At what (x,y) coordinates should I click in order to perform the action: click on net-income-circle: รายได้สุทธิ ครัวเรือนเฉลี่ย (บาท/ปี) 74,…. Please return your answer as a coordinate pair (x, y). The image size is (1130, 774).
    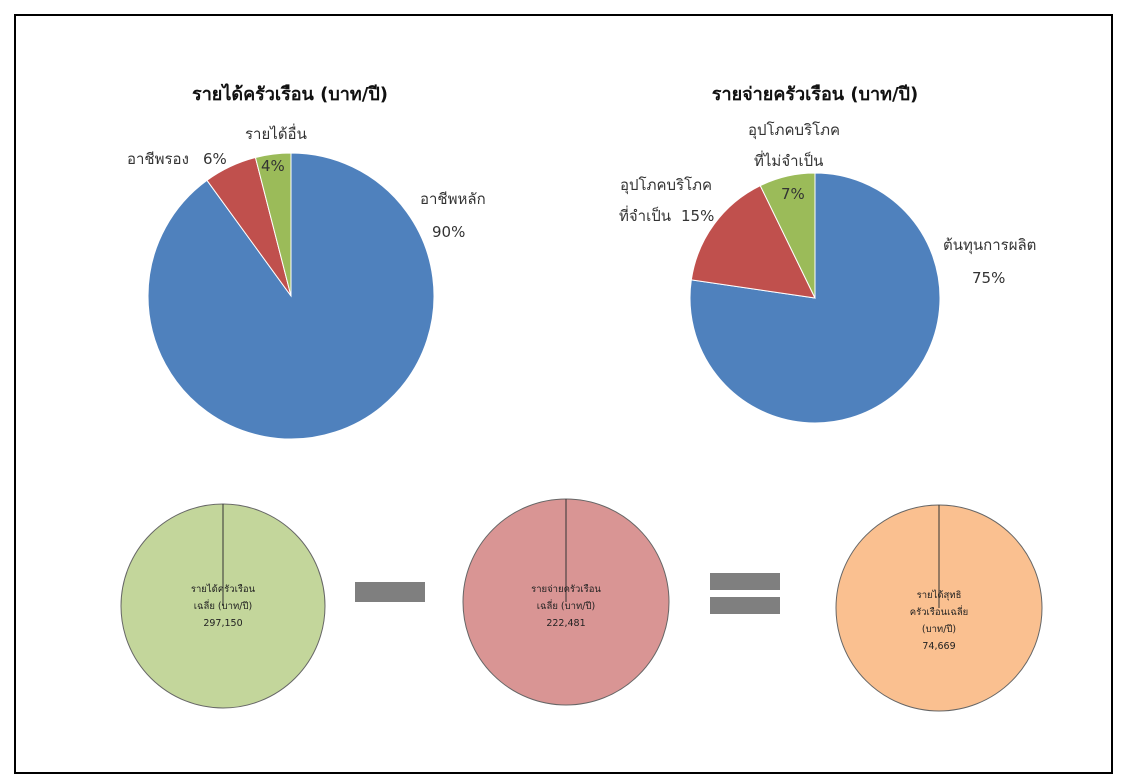
    Looking at the image, I should click on (939, 608).